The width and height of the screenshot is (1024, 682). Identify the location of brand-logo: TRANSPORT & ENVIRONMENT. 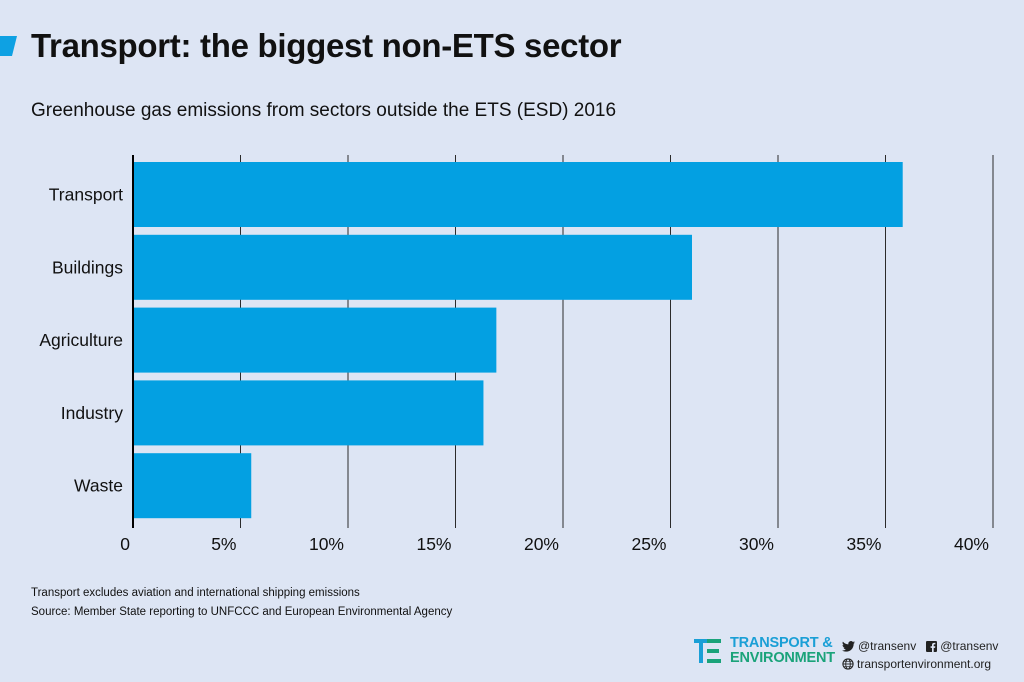
(764, 651).